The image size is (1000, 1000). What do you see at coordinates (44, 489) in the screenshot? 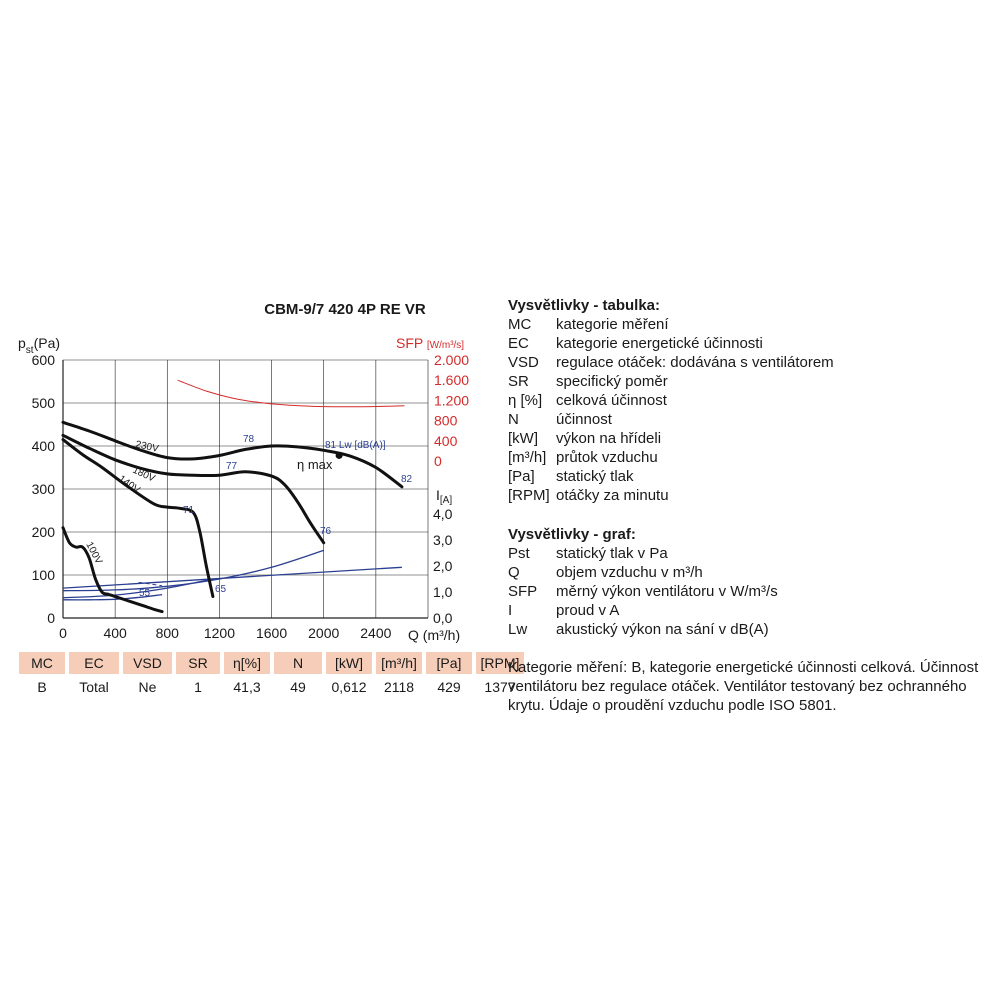
I see `y-tick-label: 300` at bounding box center [44, 489].